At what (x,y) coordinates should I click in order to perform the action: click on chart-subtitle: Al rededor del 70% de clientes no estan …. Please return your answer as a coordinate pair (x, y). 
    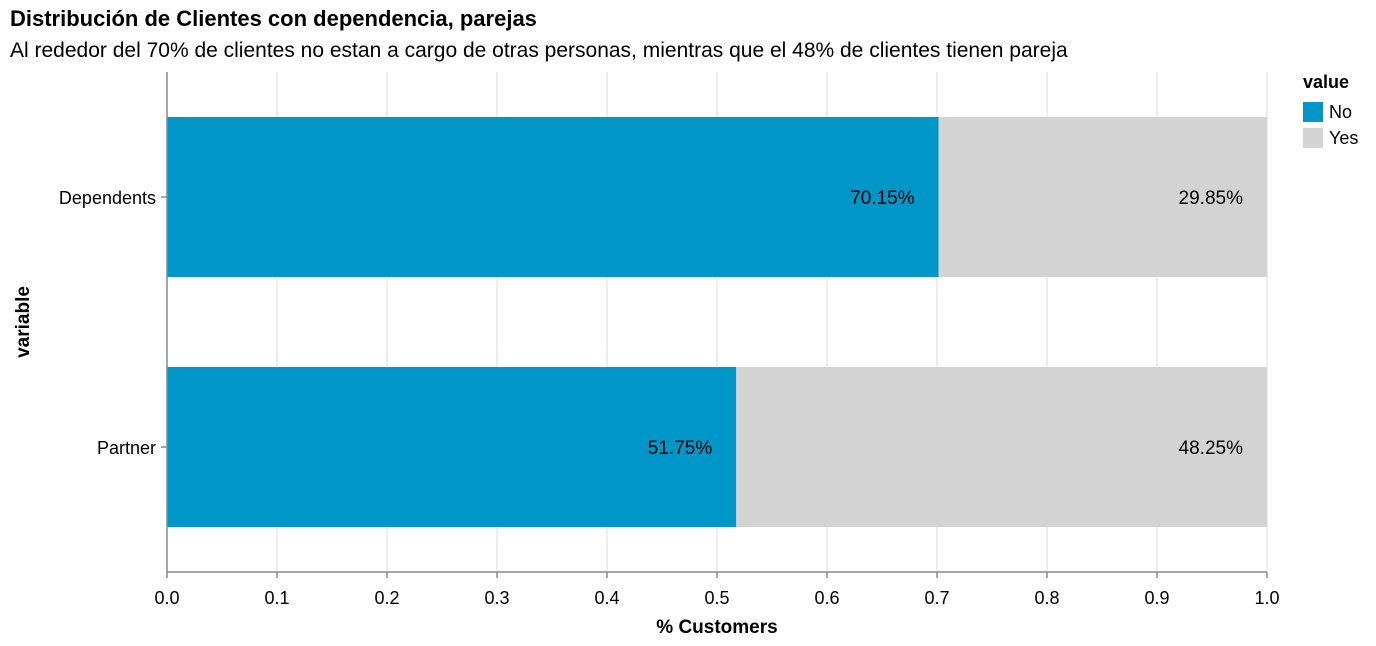
    Looking at the image, I should click on (539, 50).